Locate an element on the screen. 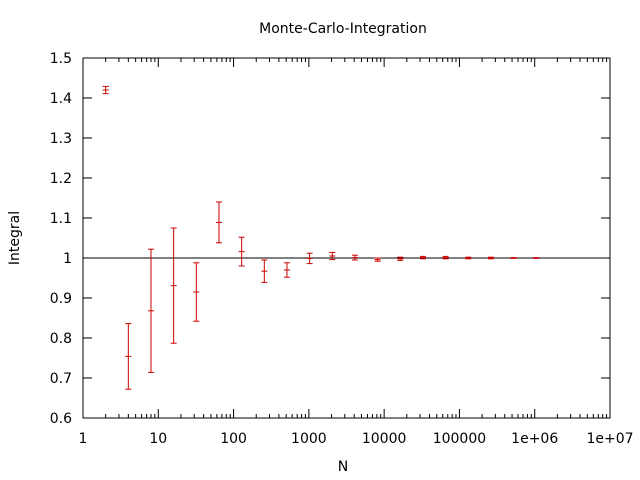 The width and height of the screenshot is (640, 480). y-tick-label: 1 is located at coordinates (67, 259).